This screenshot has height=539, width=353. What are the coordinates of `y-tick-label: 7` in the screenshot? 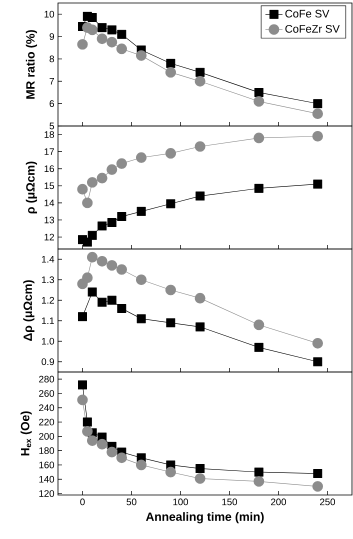 It's located at (52, 81).